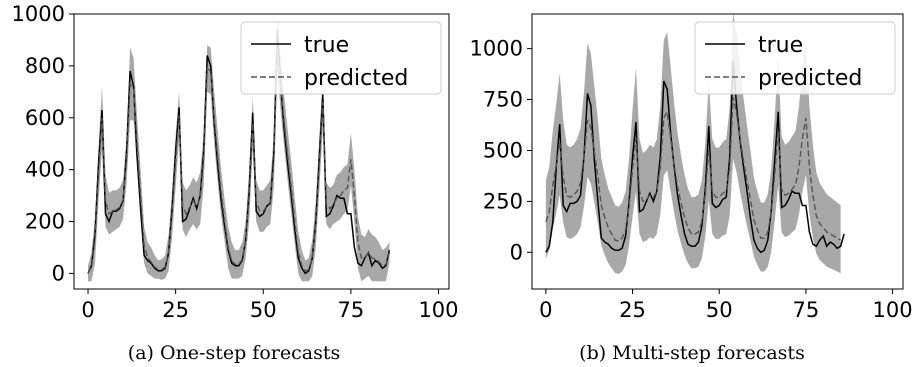 Image resolution: width=912 pixels, height=367 pixels. What do you see at coordinates (45, 222) in the screenshot?
I see `y-tick-label: 200` at bounding box center [45, 222].